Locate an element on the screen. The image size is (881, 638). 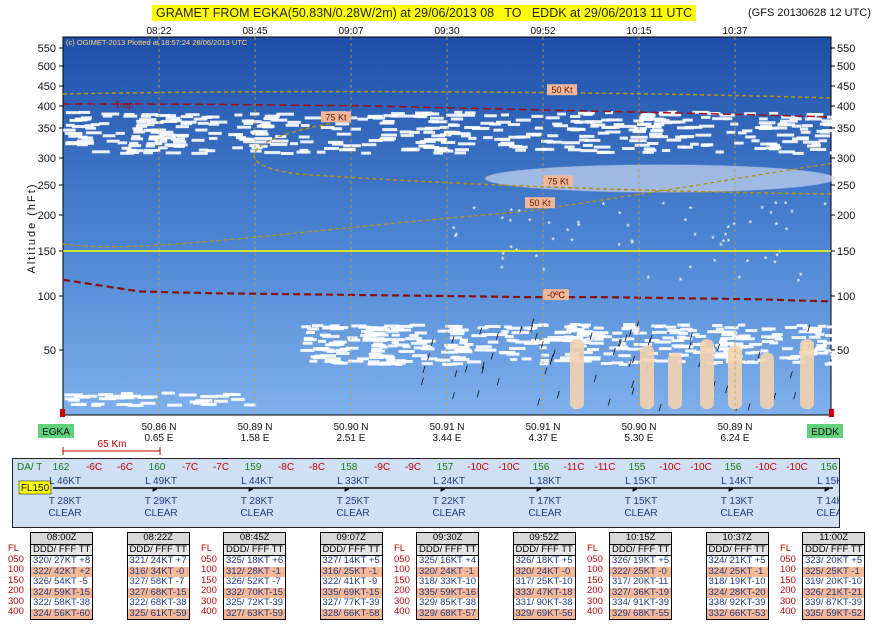
isotach-label-bg is located at coordinates (336, 117).